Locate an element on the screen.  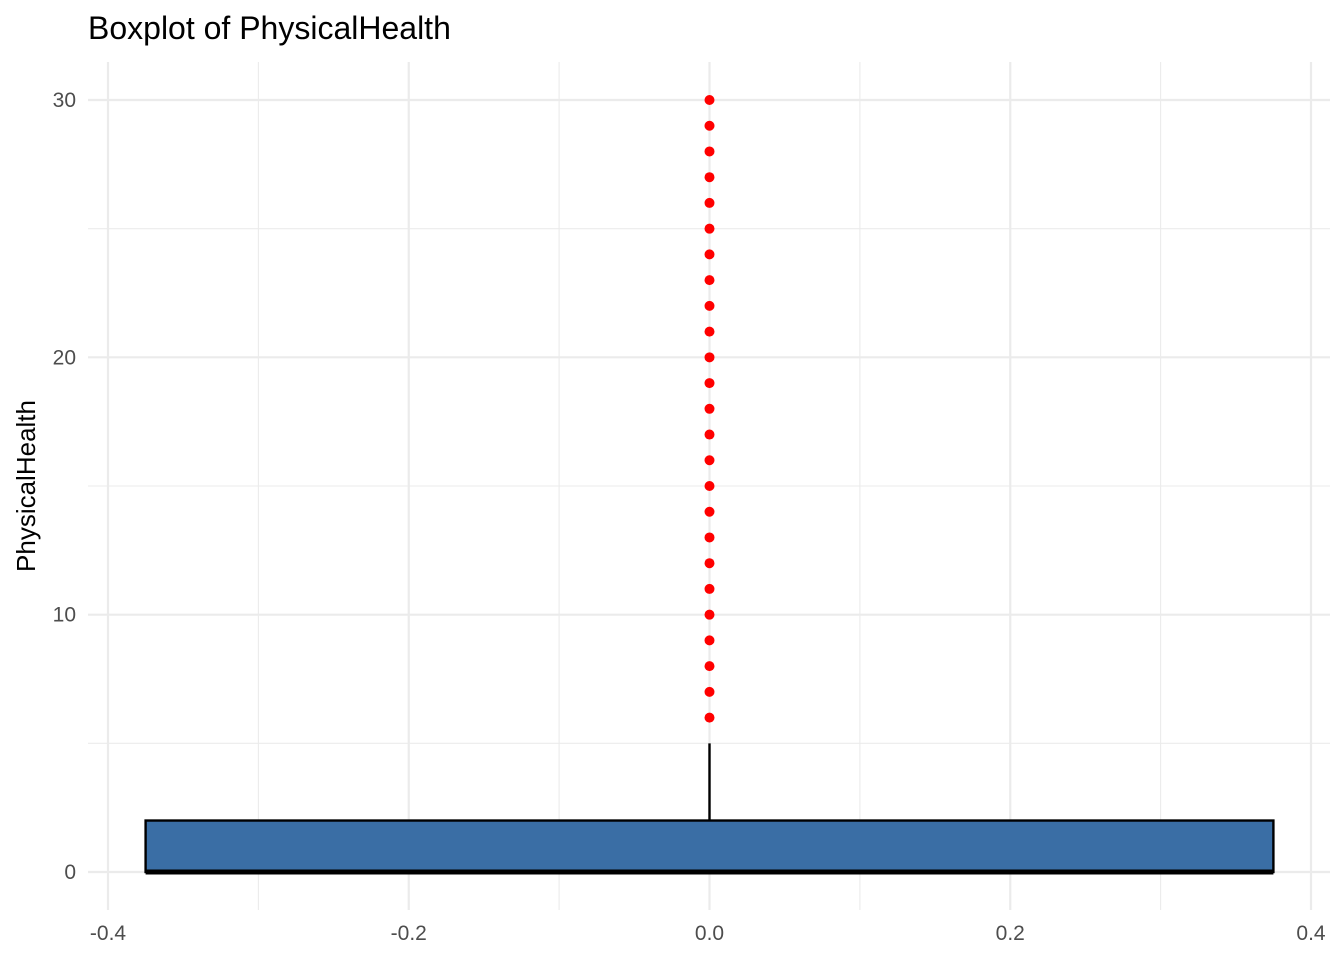
x-tick-label: 0.0 is located at coordinates (709, 933).